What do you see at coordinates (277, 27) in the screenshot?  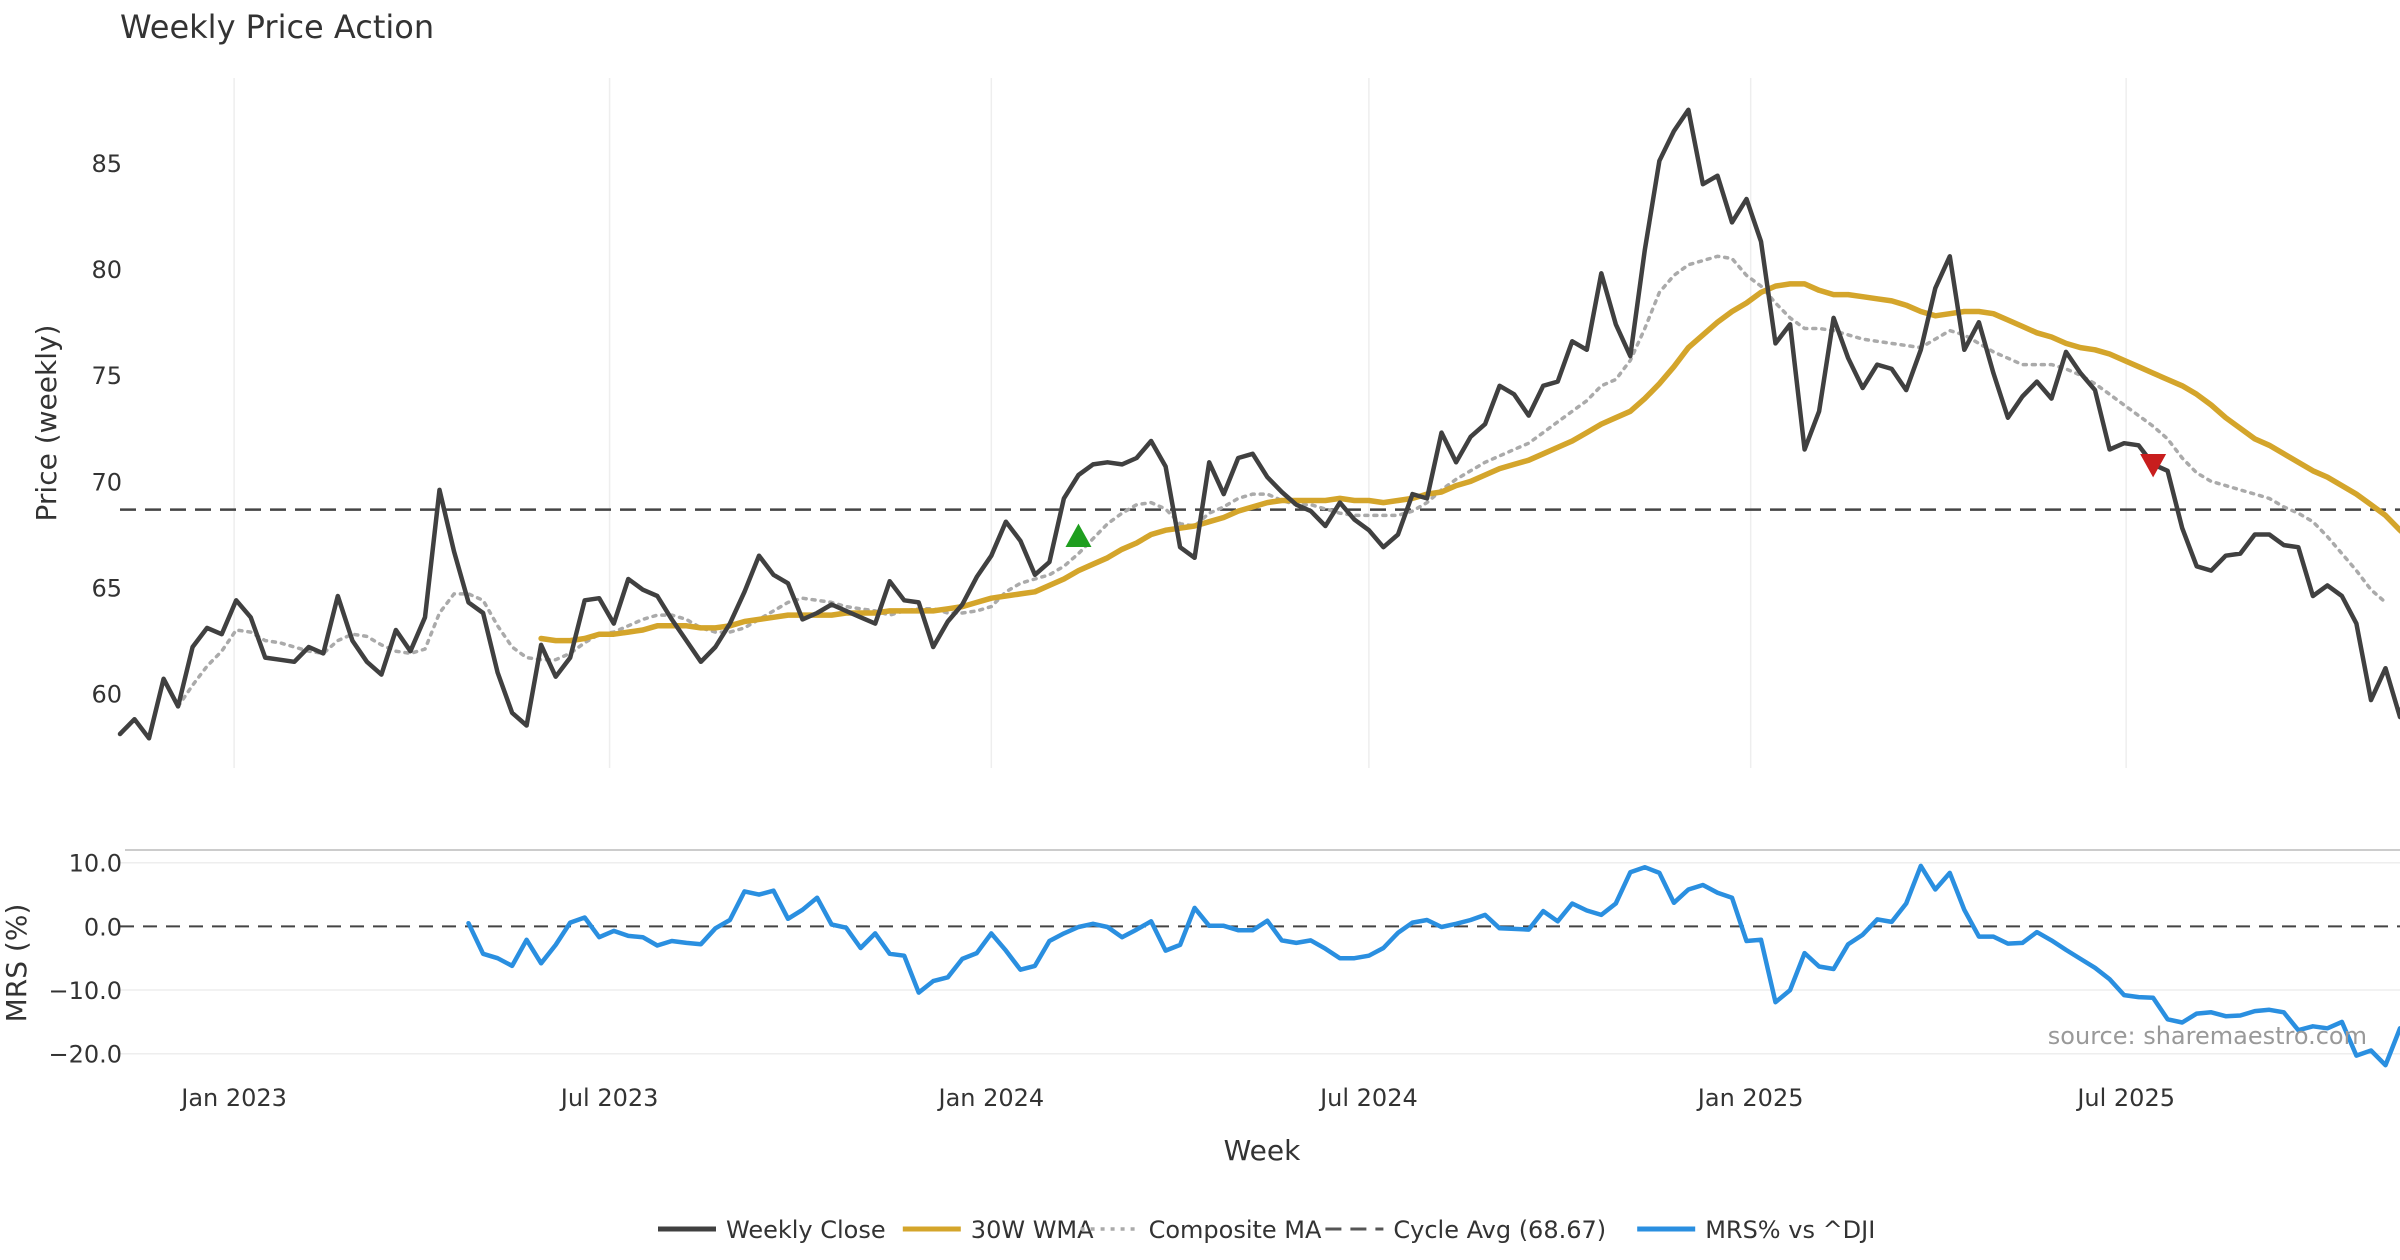 I see `chart-title: Weekly Price Action` at bounding box center [277, 27].